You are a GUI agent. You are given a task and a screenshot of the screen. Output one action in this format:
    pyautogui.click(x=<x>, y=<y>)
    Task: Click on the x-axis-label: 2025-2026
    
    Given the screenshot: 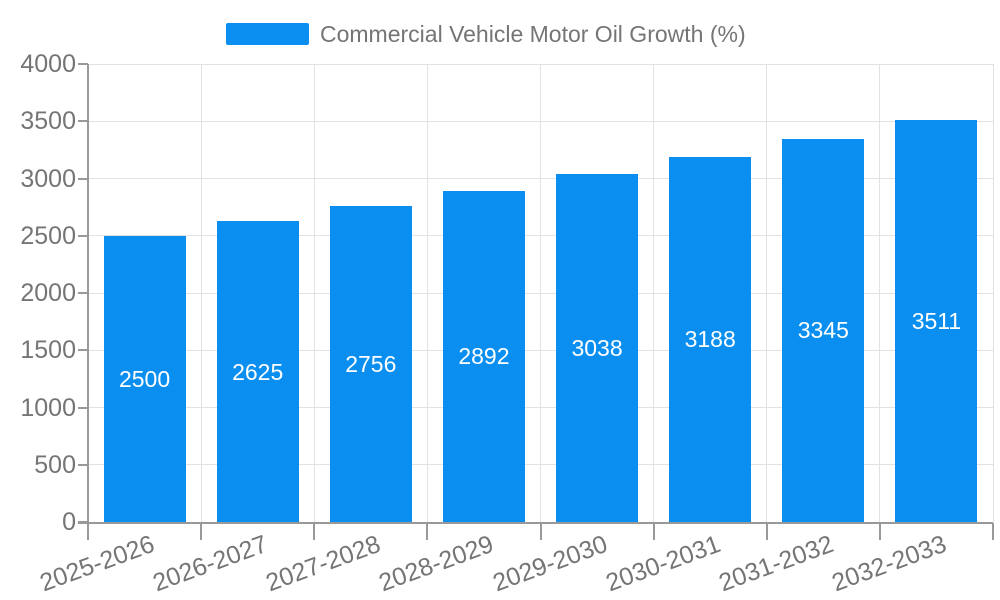 What is the action you would take?
    pyautogui.click(x=97, y=564)
    